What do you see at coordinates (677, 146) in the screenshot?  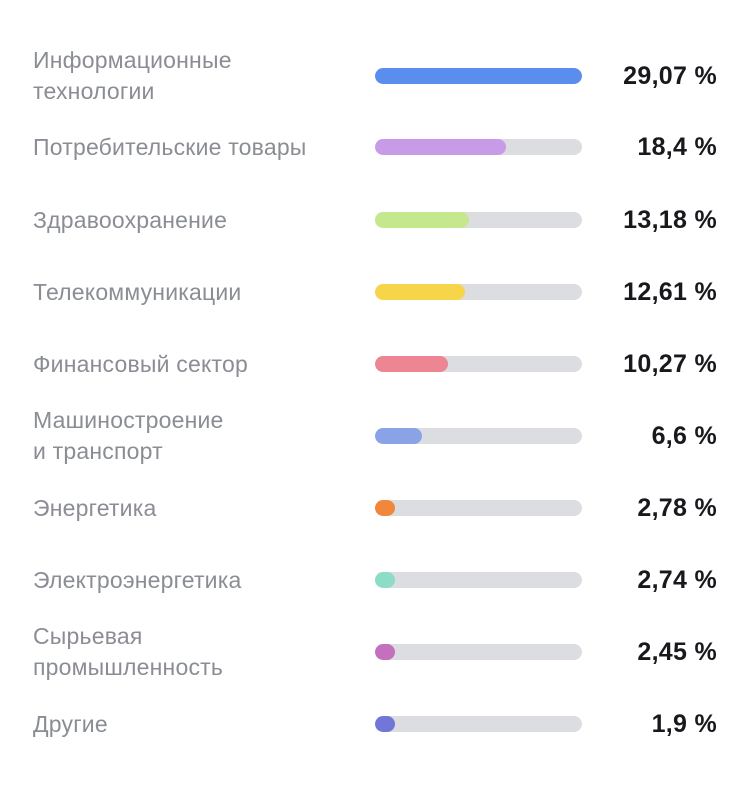 I see `value-label: 18,4 %` at bounding box center [677, 146].